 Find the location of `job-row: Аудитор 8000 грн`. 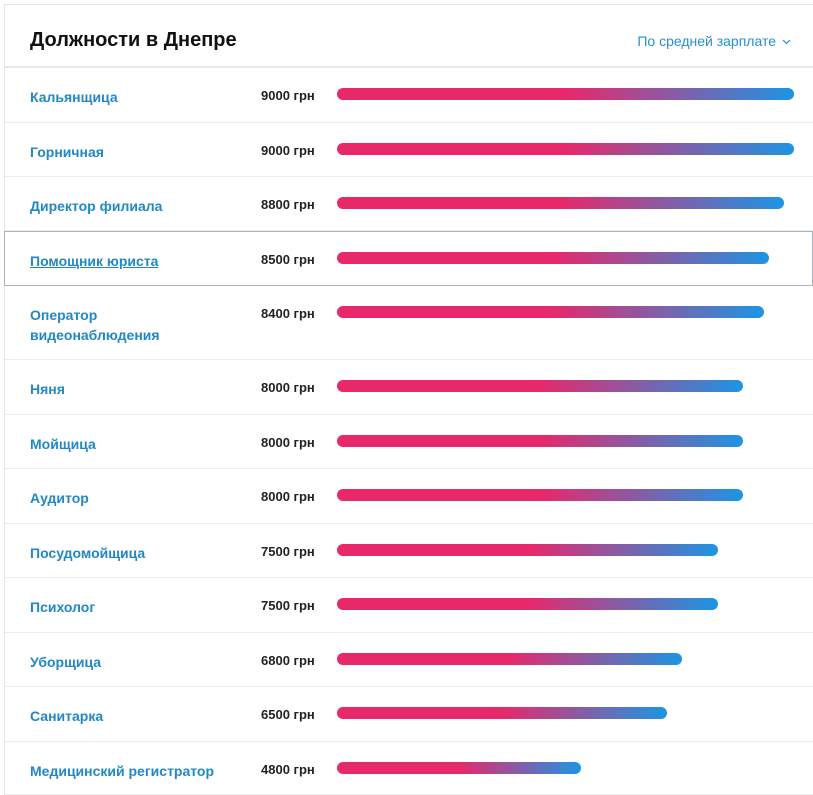

job-row: Аудитор 8000 грн is located at coordinates (409, 496).